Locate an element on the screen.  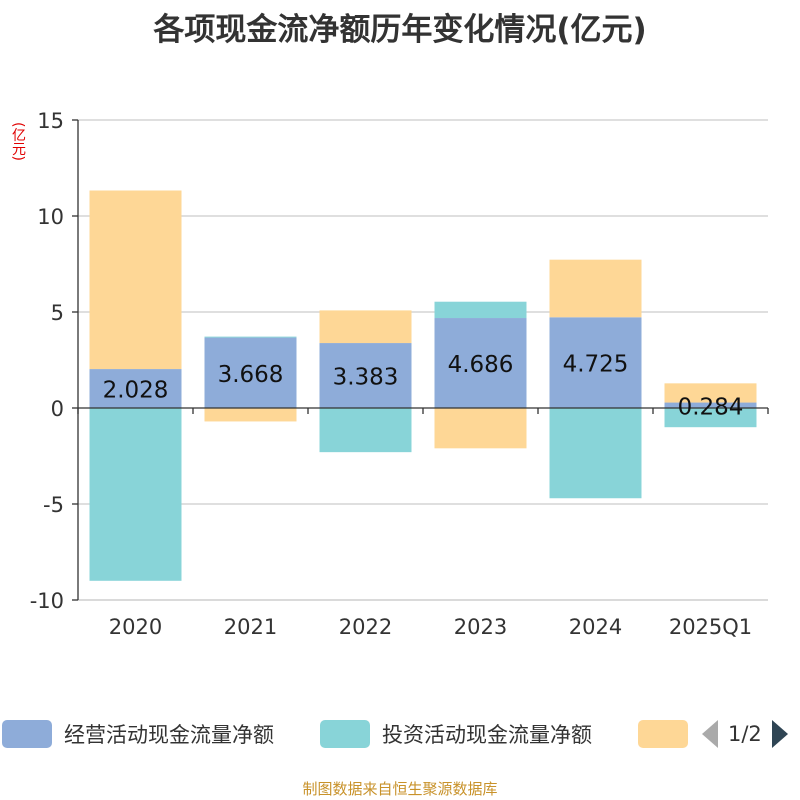
y-tick-label: 10 is located at coordinates (50, 217).